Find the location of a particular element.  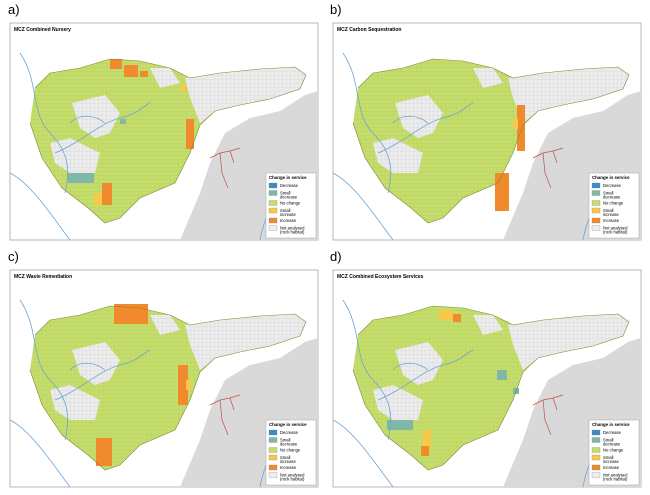

panel-label: a) is located at coordinates (14, 9).